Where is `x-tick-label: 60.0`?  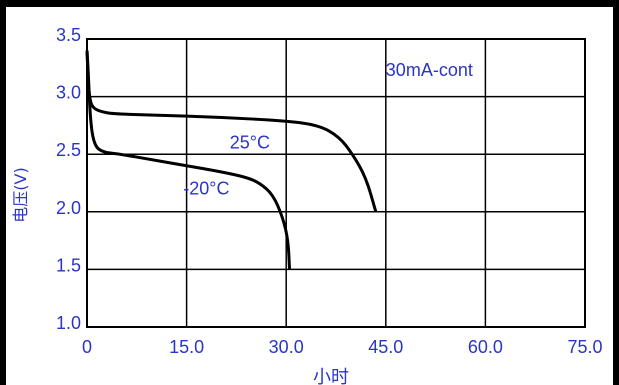
x-tick-label: 60.0 is located at coordinates (485, 347).